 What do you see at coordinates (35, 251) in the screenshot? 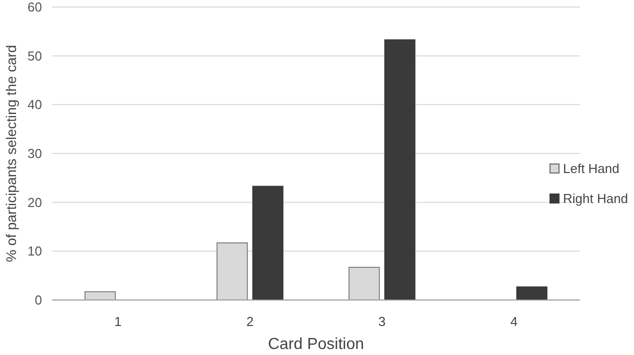
I see `y-tick-label: 10` at bounding box center [35, 251].